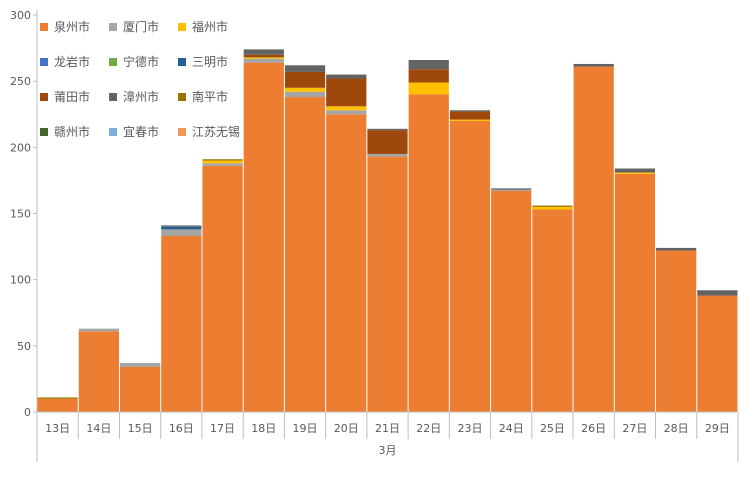 The height and width of the screenshot is (504, 754). Describe the element at coordinates (20, 147) in the screenshot. I see `y-tick-label: 200` at that location.